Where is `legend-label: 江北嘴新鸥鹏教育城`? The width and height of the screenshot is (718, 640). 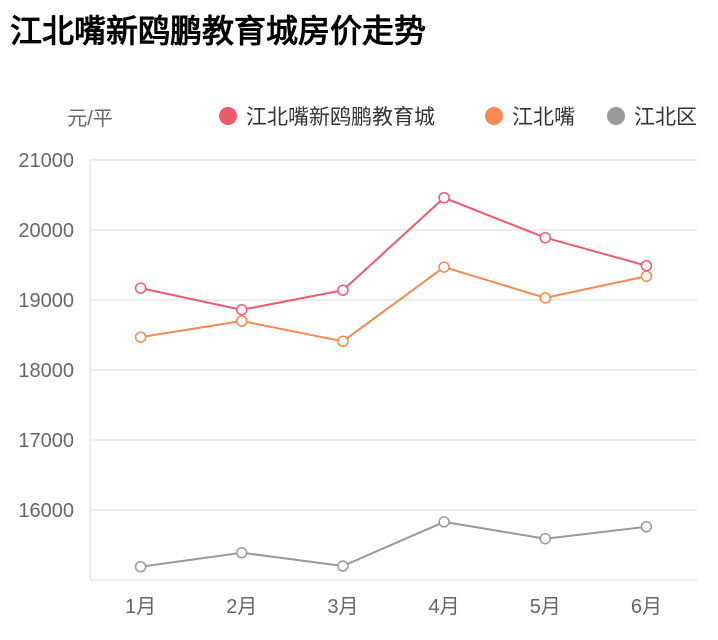
legend-label: 江北嘴新鸥鹏教育城 is located at coordinates (340, 117).